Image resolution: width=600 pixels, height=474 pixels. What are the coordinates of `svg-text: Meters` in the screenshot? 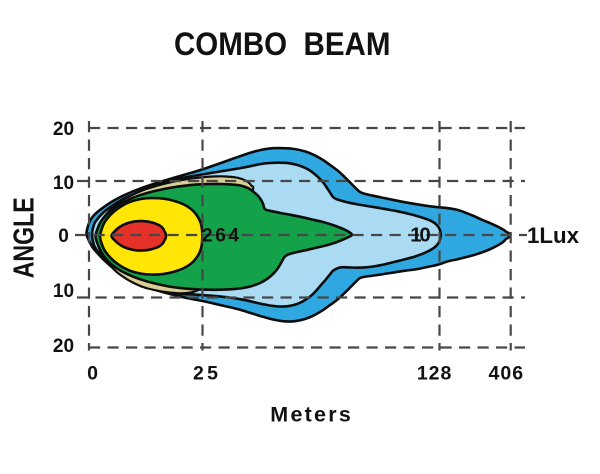 It's located at (310, 414).